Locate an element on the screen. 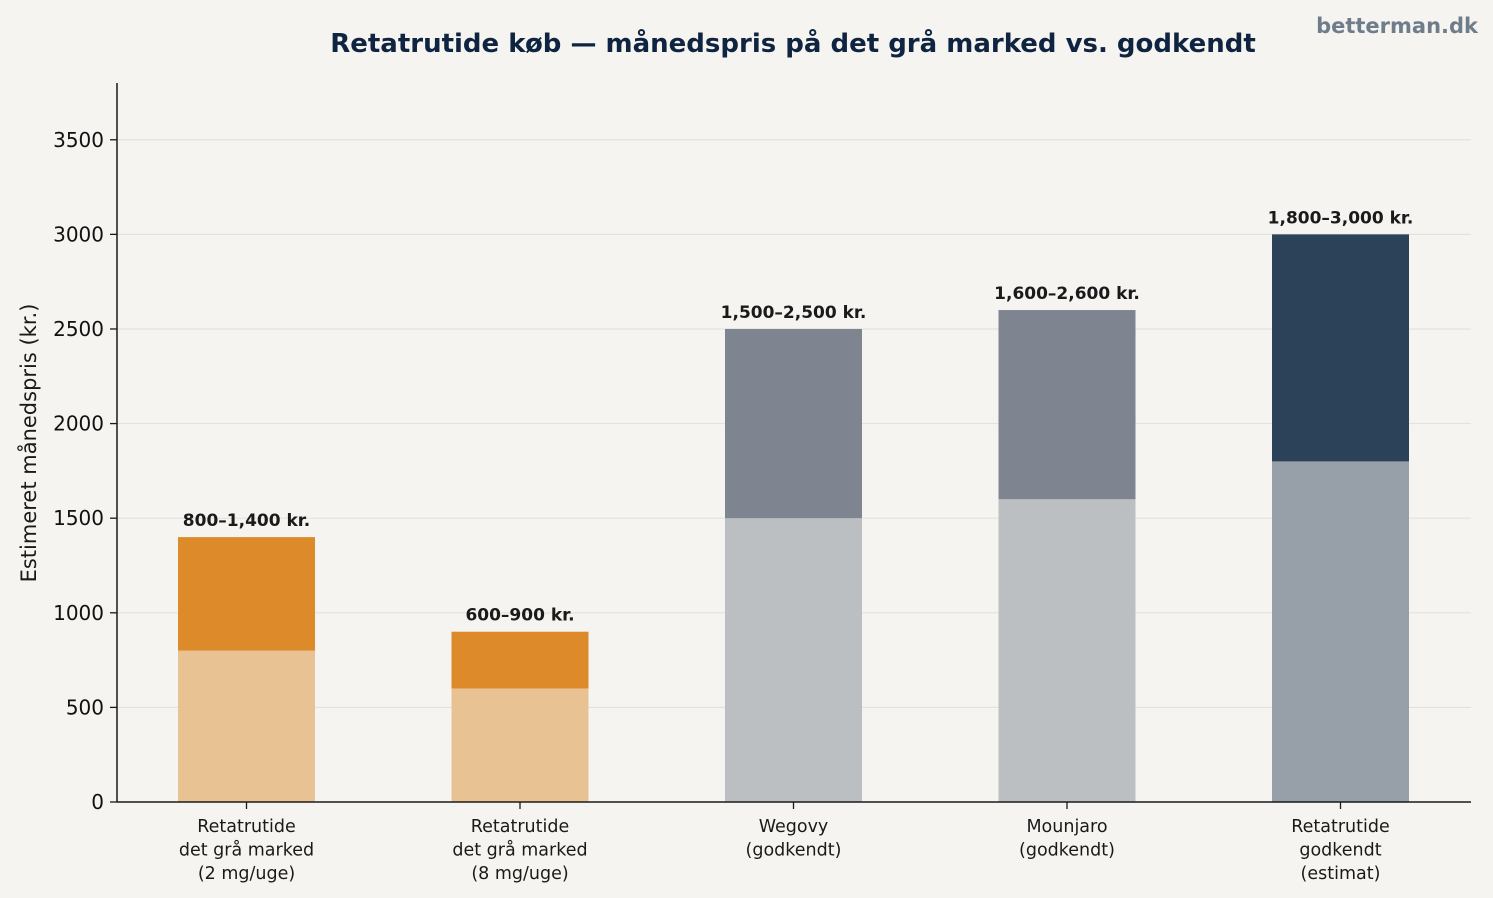 The height and width of the screenshot is (898, 1493). y-tick-label: 1000 is located at coordinates (78, 613).